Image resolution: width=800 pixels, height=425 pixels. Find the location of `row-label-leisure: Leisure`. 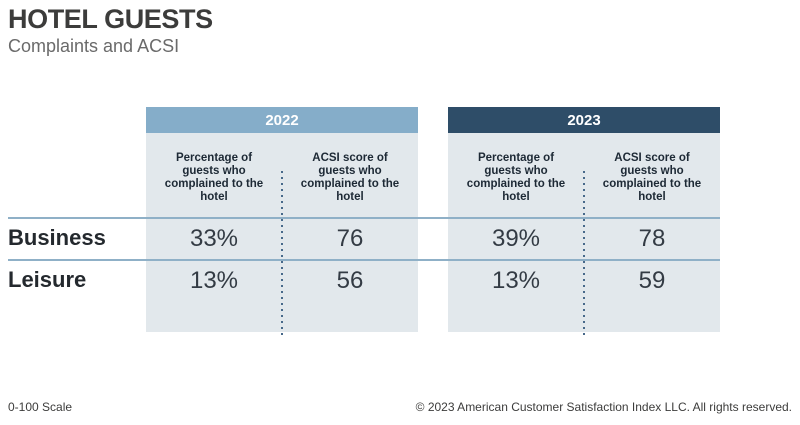

row-label-leisure: Leisure is located at coordinates (47, 279).